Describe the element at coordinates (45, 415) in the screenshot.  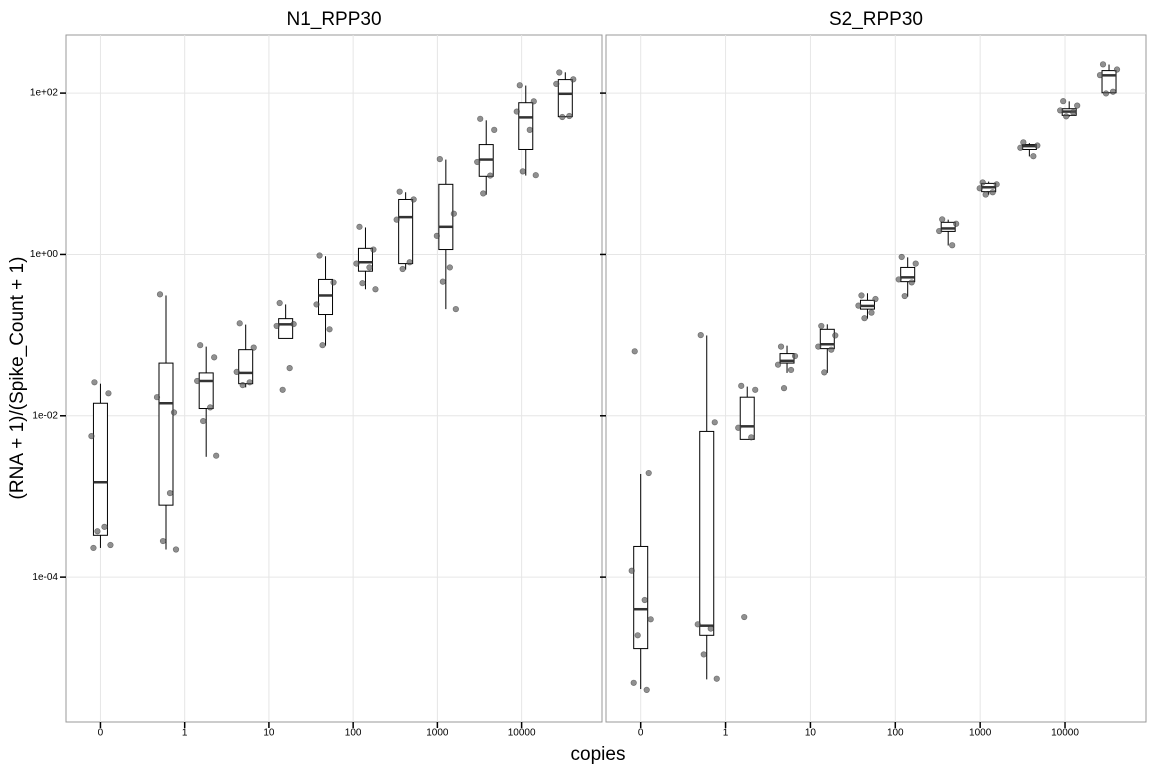
I see `y-tick-label: 1e-02` at that location.